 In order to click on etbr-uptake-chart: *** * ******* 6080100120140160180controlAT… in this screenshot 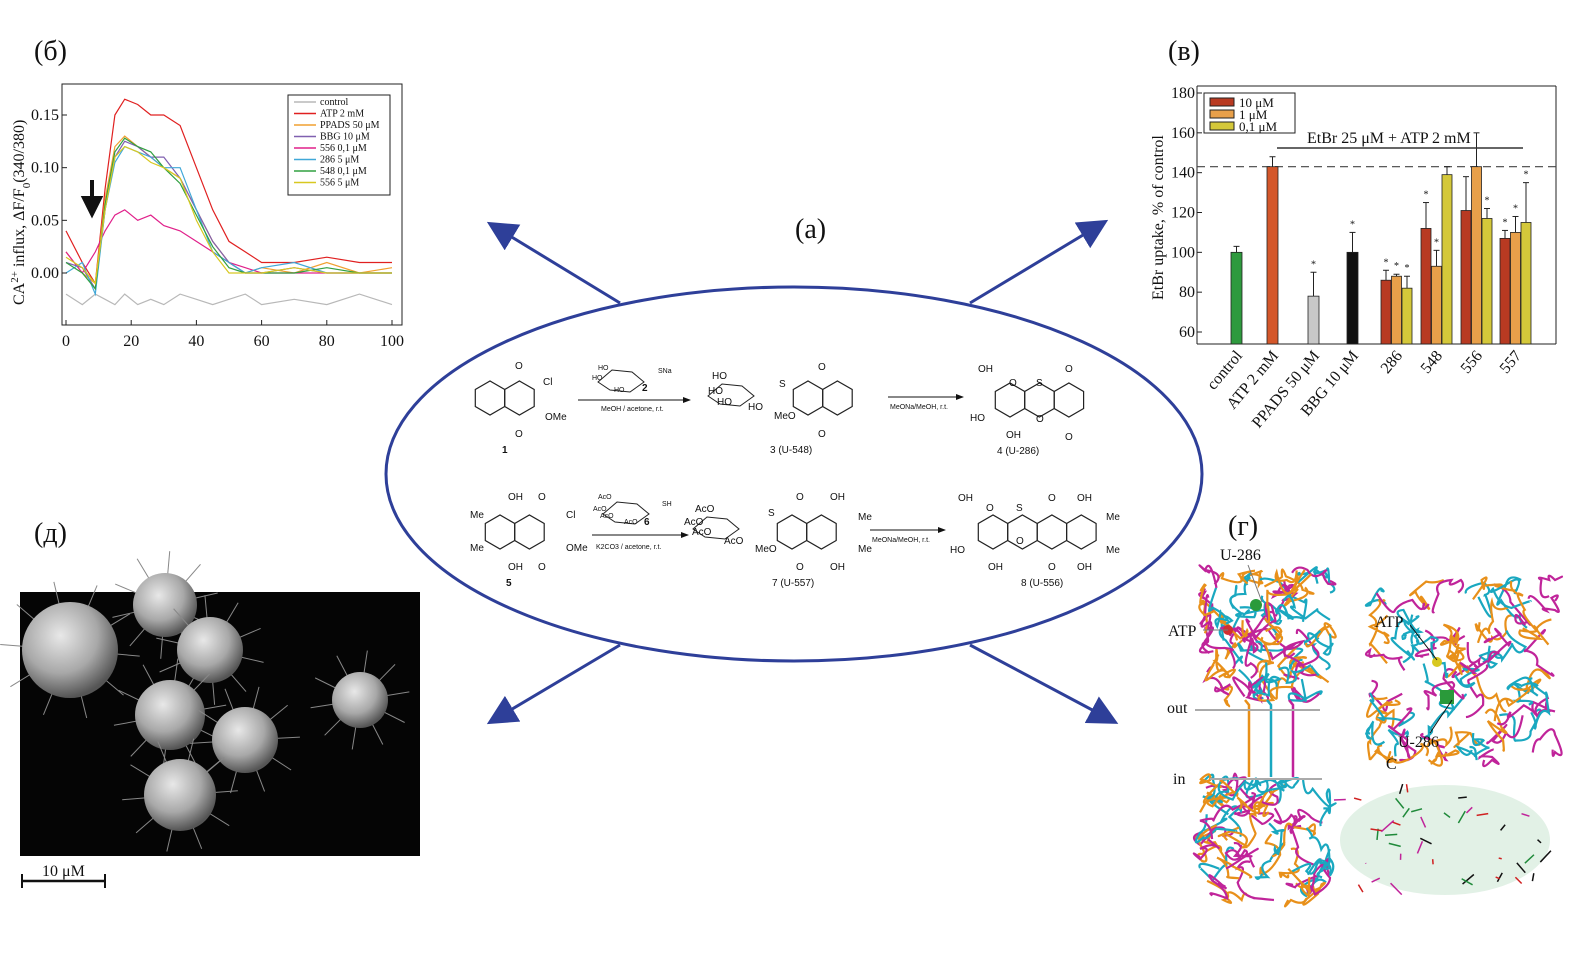, I will do `click(1353, 258)`.